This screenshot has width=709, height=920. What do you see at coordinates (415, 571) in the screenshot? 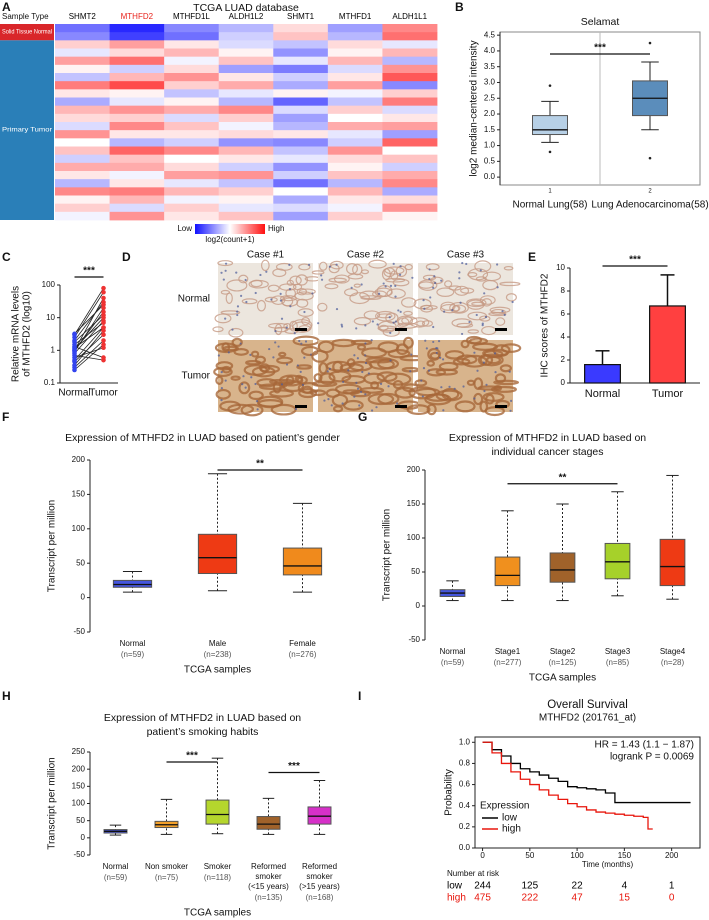
I see `y-tick-label: 50` at bounding box center [415, 571].